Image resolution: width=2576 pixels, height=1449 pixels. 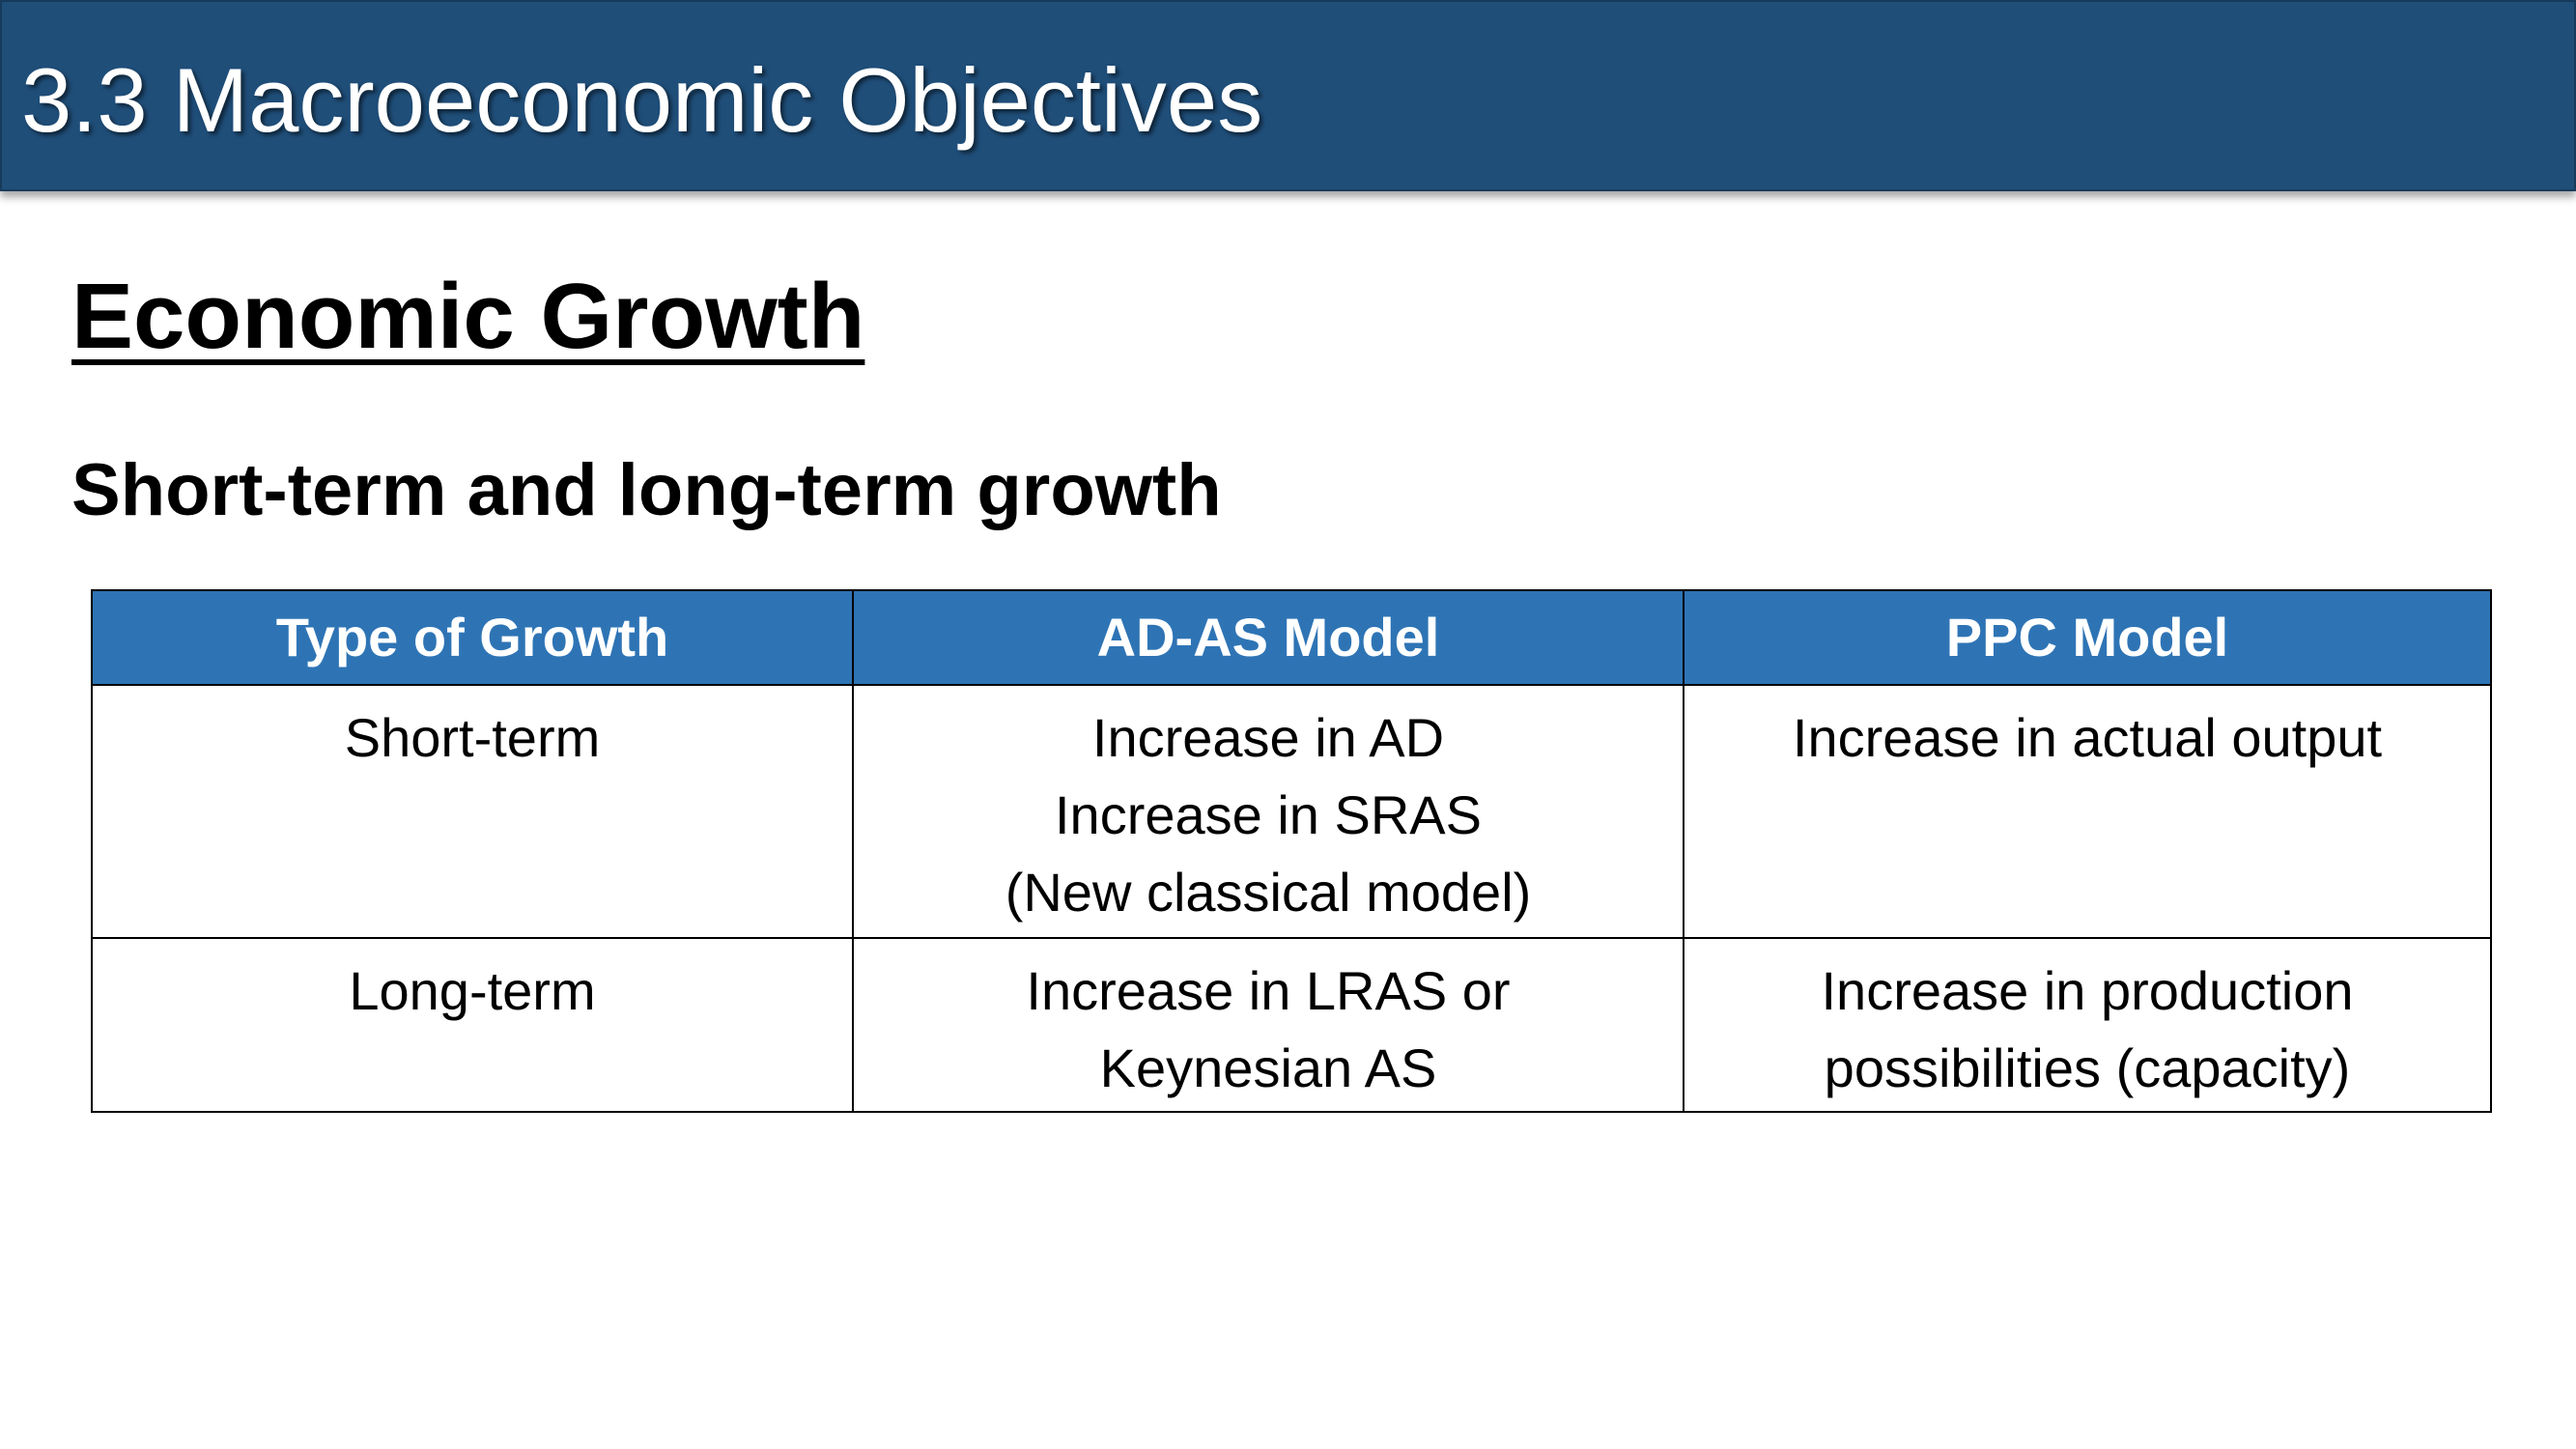 What do you see at coordinates (2087, 811) in the screenshot?
I see `cell-ppc-short-term: Increase in actual output` at bounding box center [2087, 811].